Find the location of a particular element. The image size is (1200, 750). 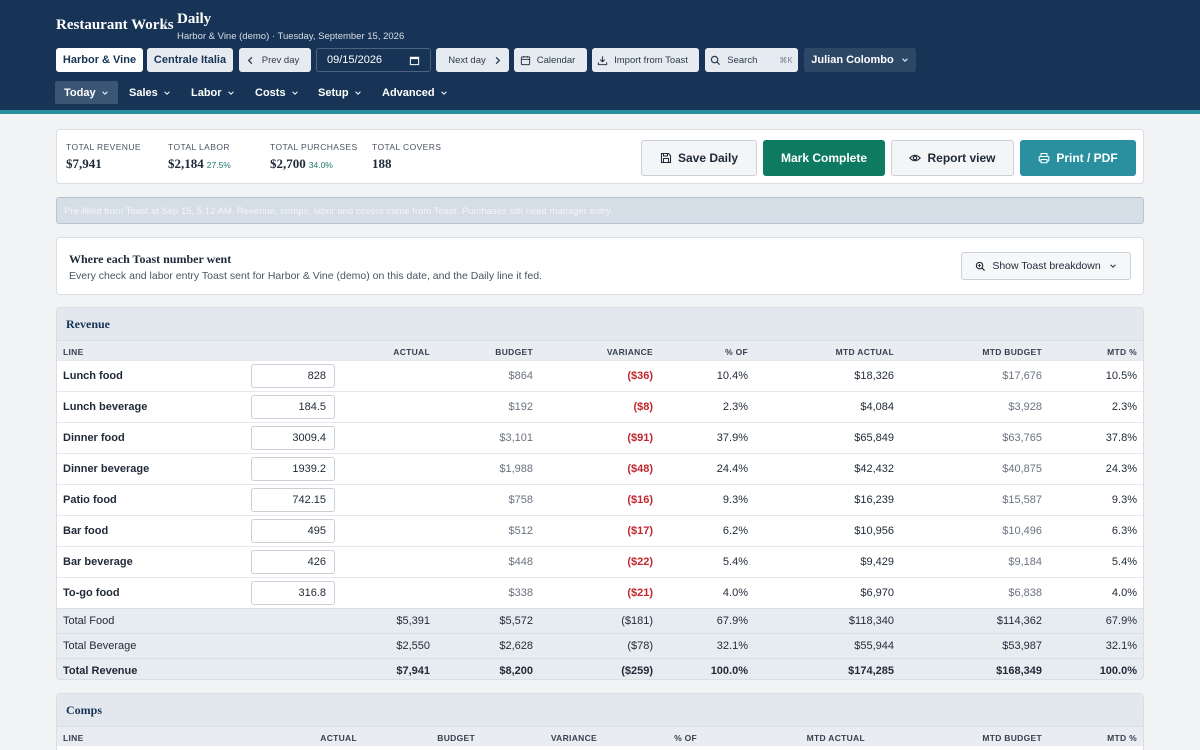

kpi-purchases-pct: 34.0% is located at coordinates (320, 165).